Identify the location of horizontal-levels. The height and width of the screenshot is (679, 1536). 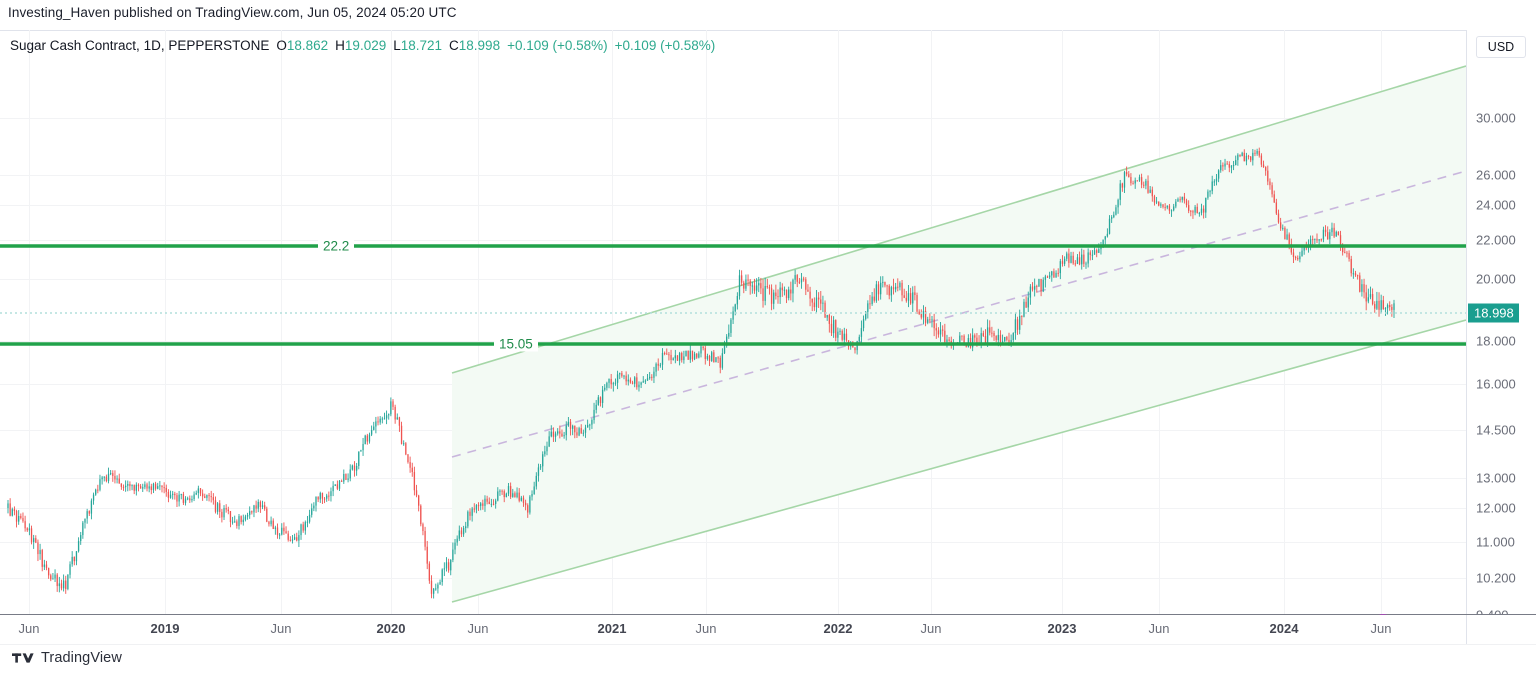
(733, 295).